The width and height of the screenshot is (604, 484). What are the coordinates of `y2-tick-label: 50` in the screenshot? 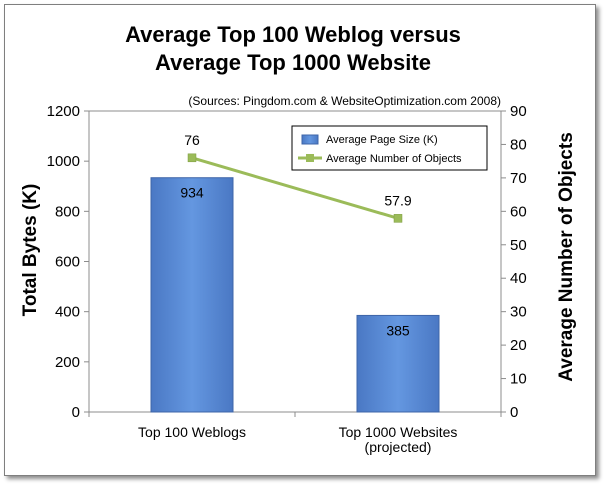 It's located at (518, 245).